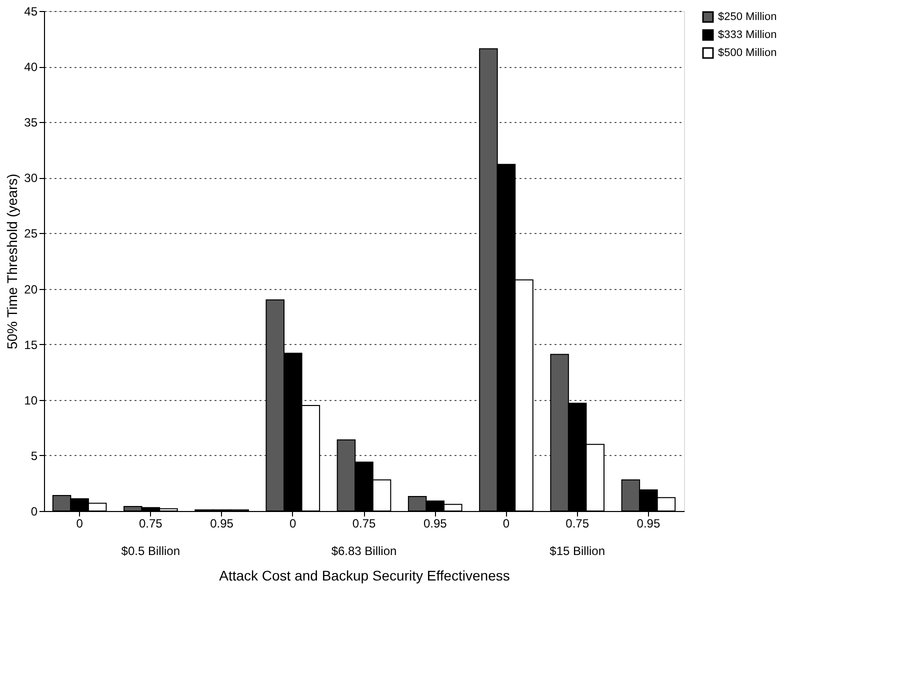 The image size is (915, 674). I want to click on y-tick-label: 45, so click(31, 11).